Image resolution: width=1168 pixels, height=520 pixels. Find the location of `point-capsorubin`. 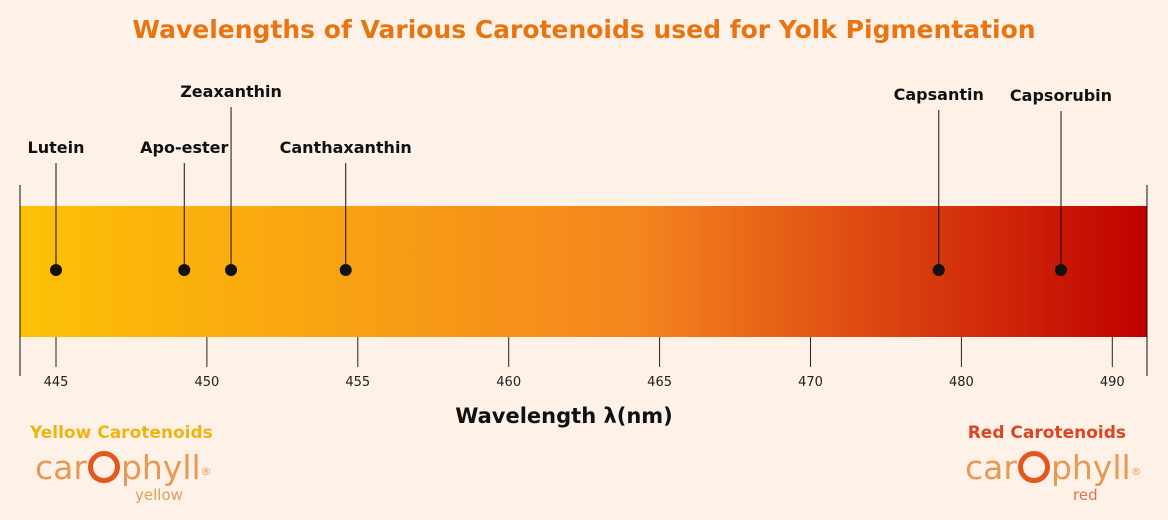

point-capsorubin is located at coordinates (1060, 270).